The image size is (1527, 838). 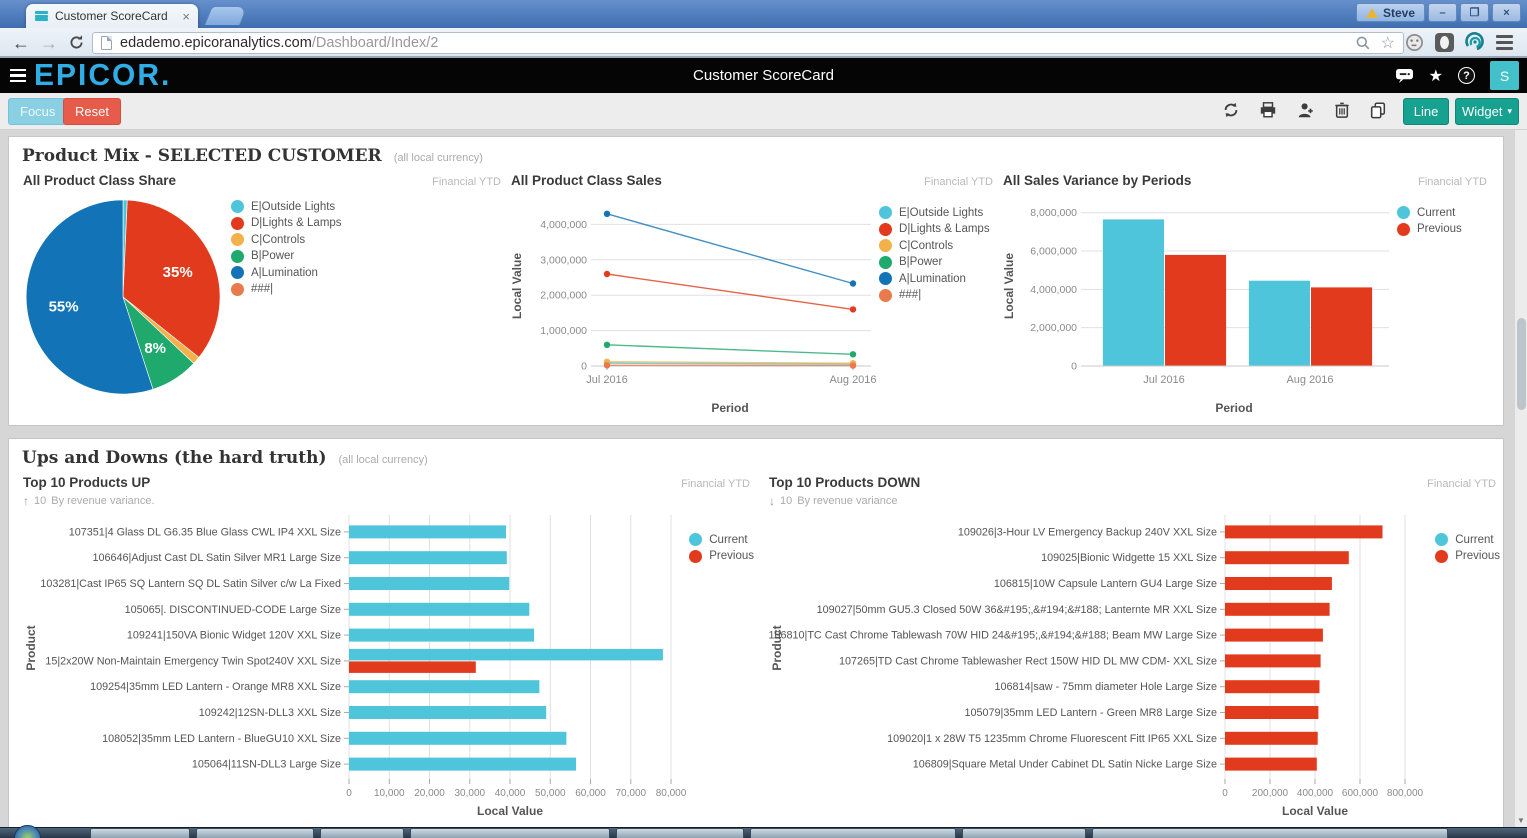 What do you see at coordinates (389, 793) in the screenshot?
I see `svg-text: 10,000` at bounding box center [389, 793].